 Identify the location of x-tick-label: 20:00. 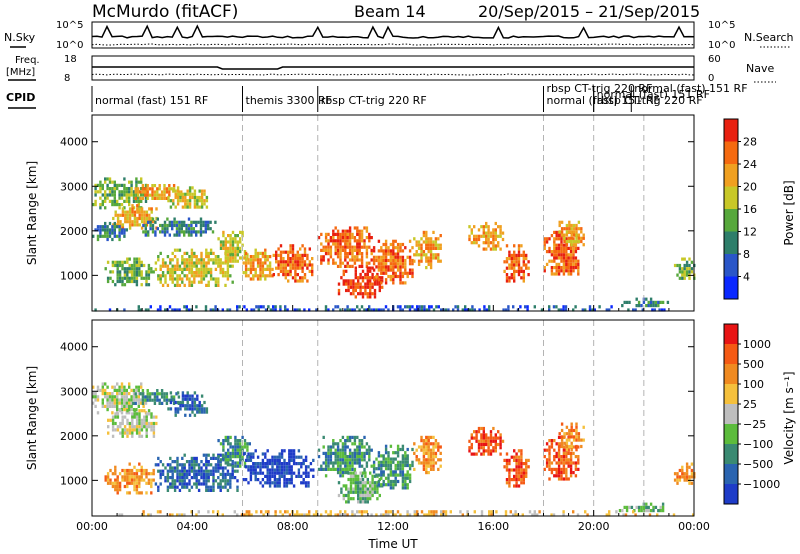
(594, 526).